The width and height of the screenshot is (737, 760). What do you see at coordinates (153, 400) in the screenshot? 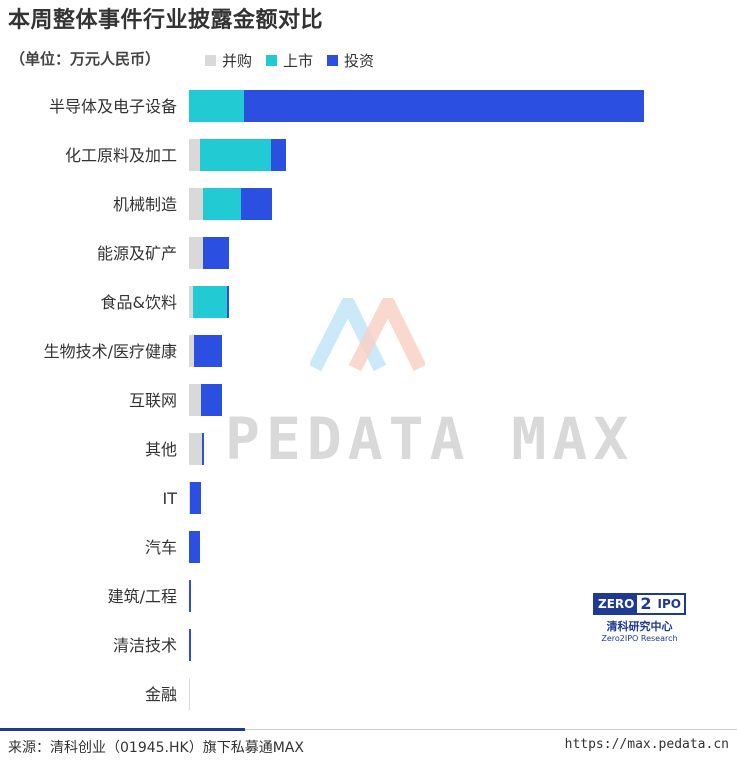
I see `category-label: 互联网` at bounding box center [153, 400].